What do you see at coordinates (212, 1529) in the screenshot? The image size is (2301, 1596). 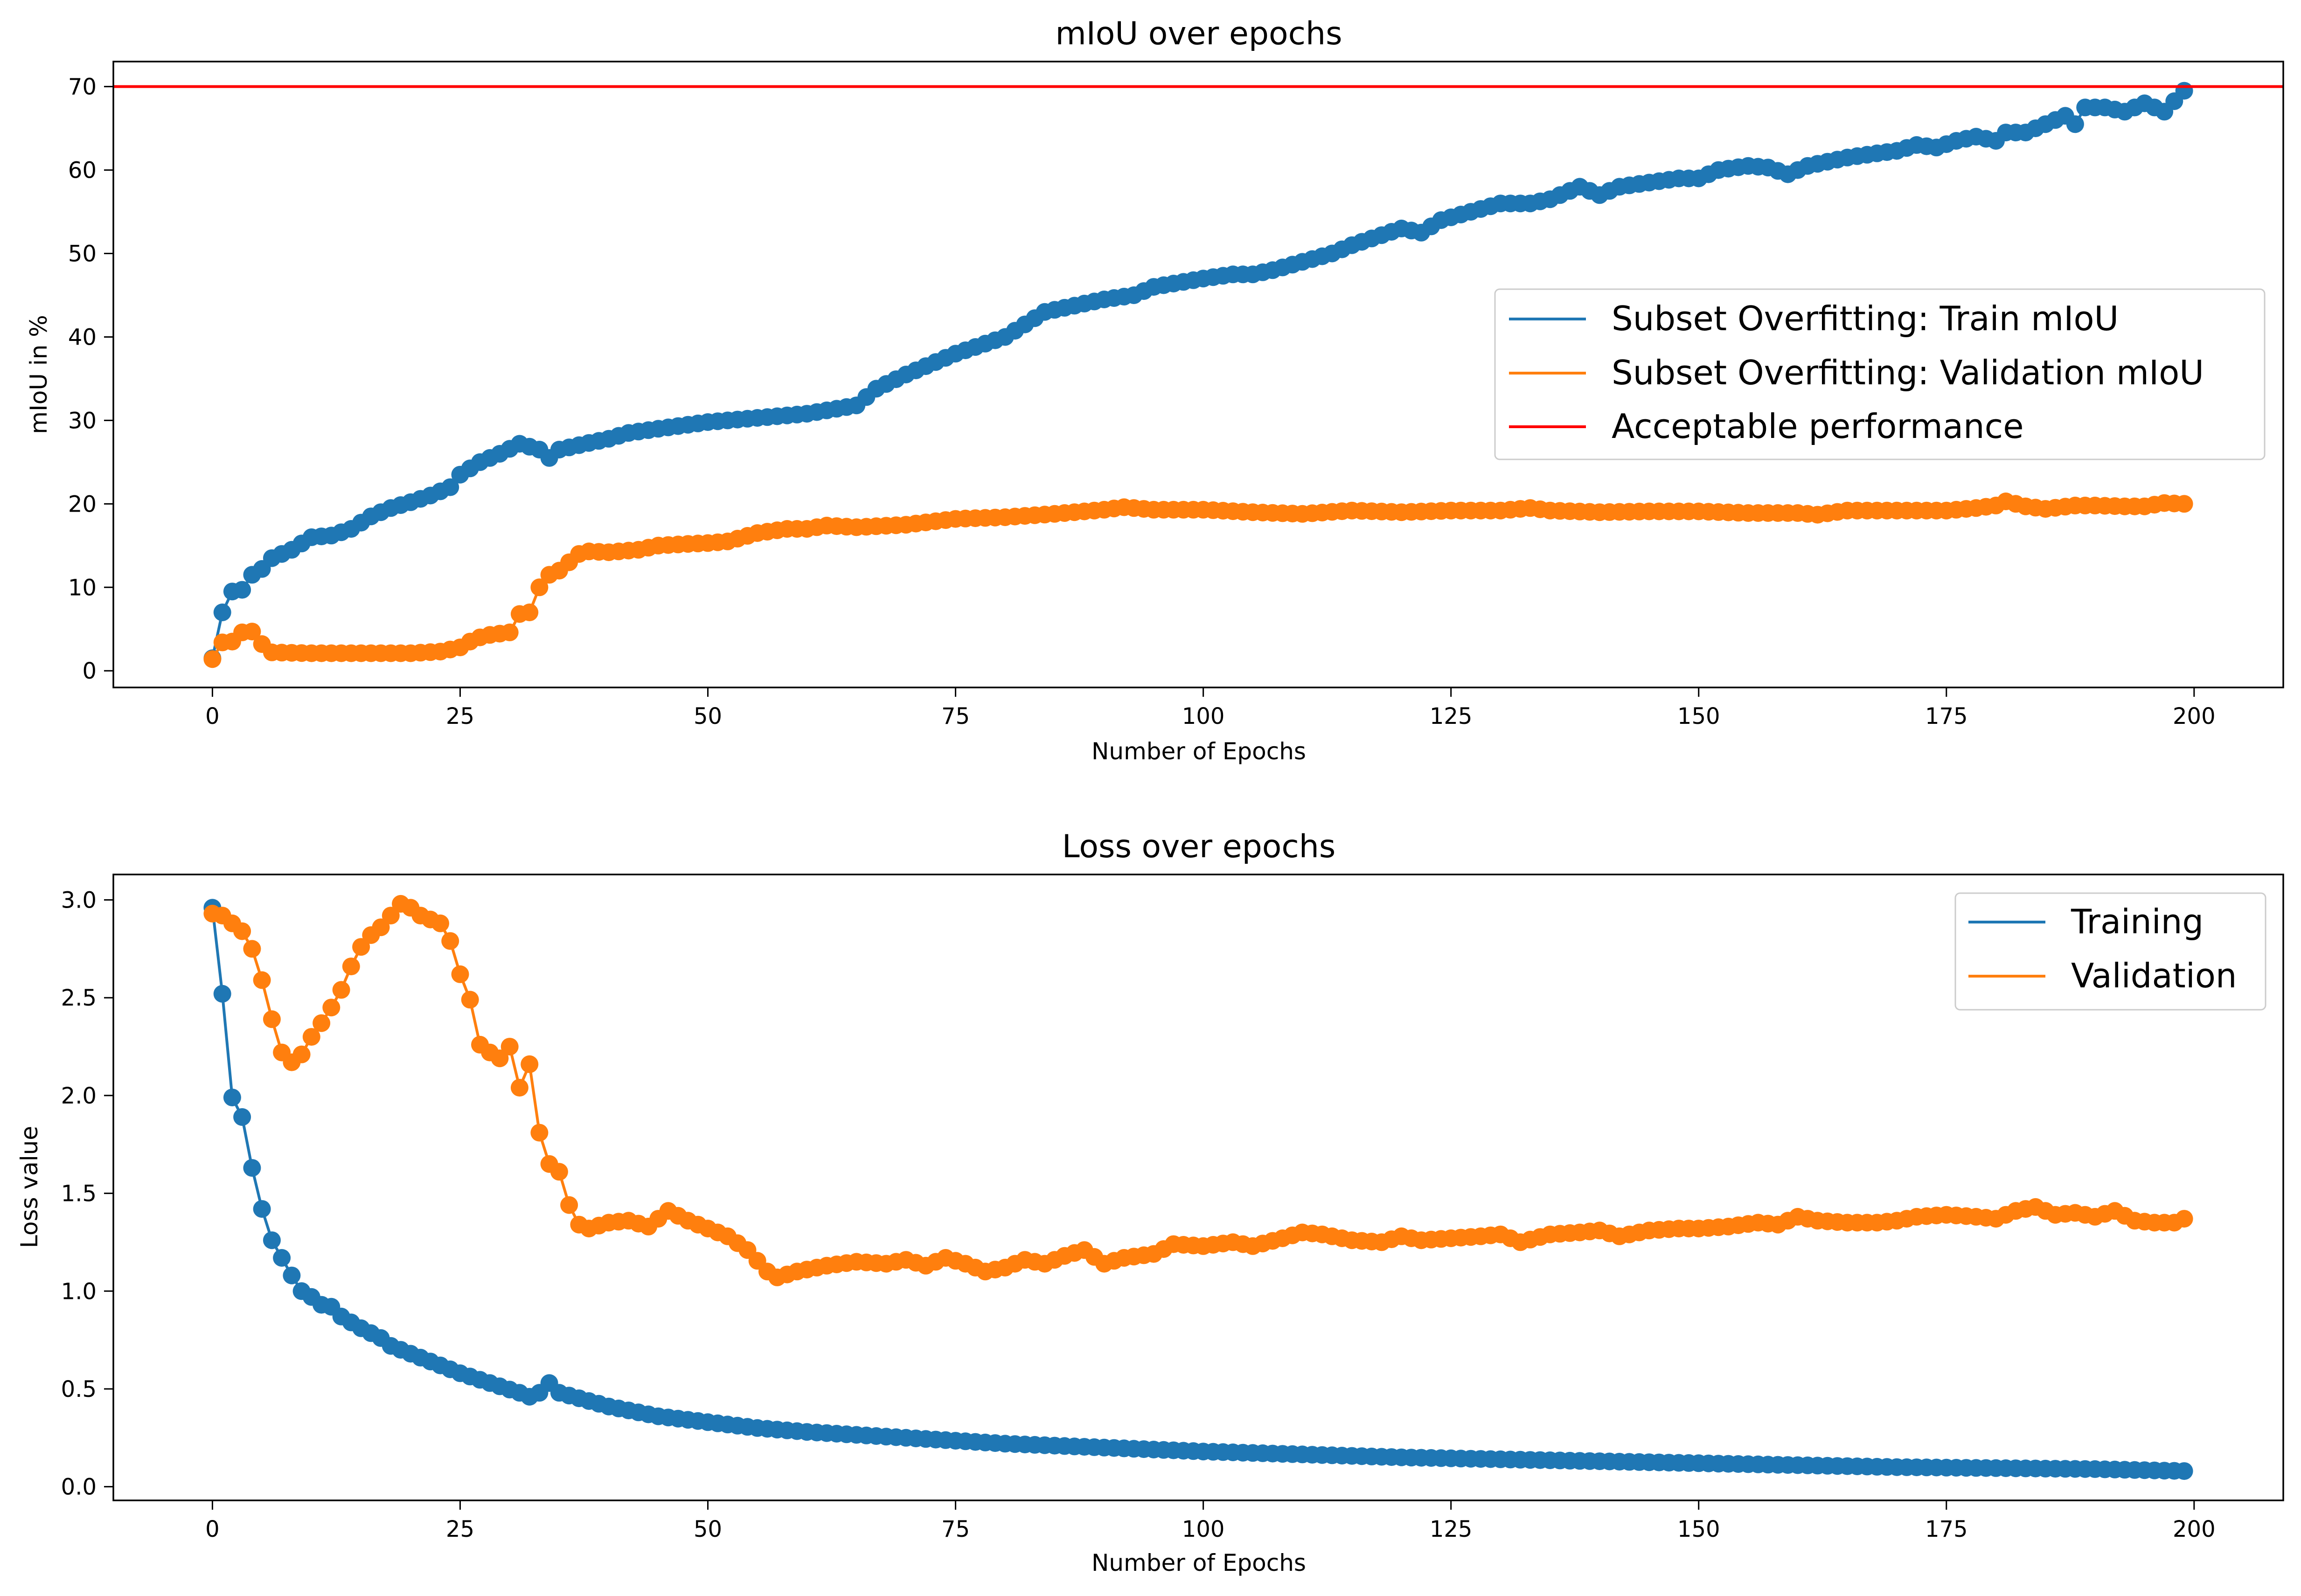 I see `x-tick-label: 0` at bounding box center [212, 1529].